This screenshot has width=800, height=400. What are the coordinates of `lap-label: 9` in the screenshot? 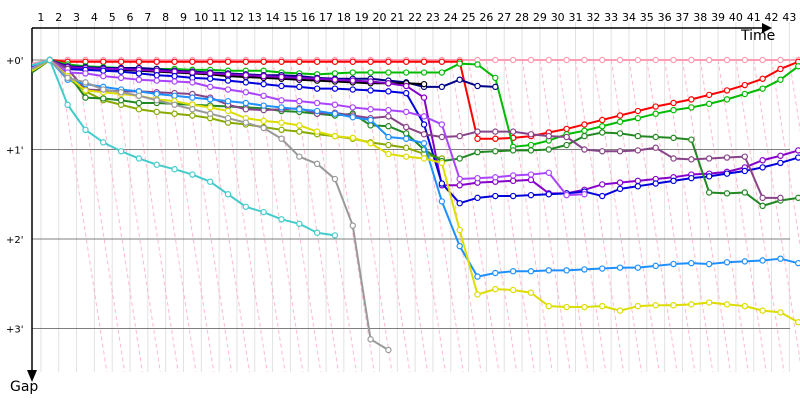 It's located at (183, 17).